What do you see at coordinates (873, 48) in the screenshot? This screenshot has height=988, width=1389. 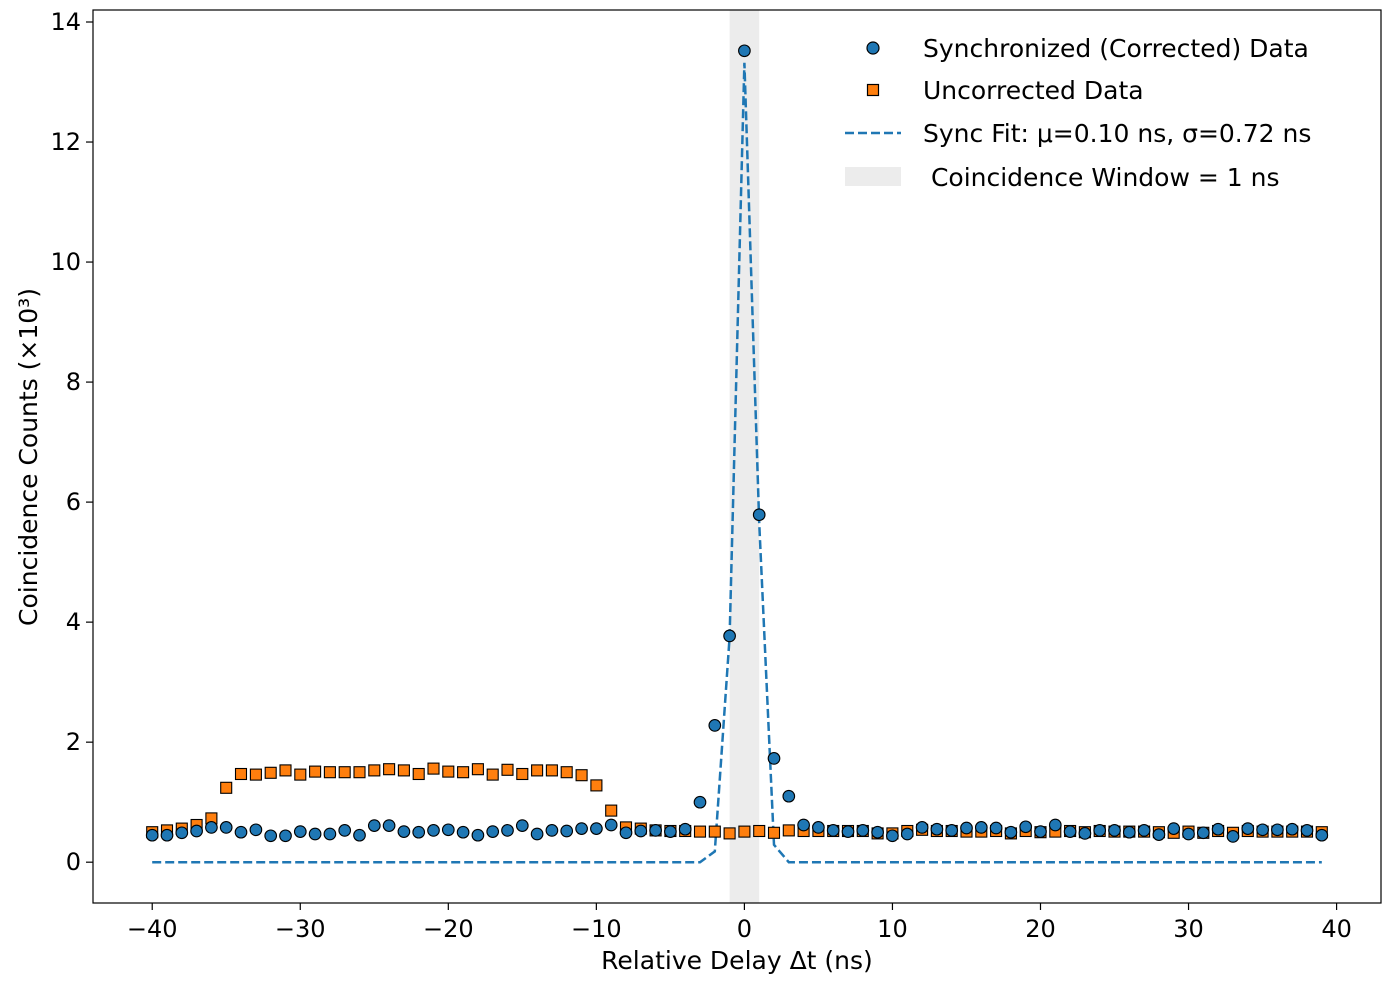 I see `legend-marker-corrected` at bounding box center [873, 48].